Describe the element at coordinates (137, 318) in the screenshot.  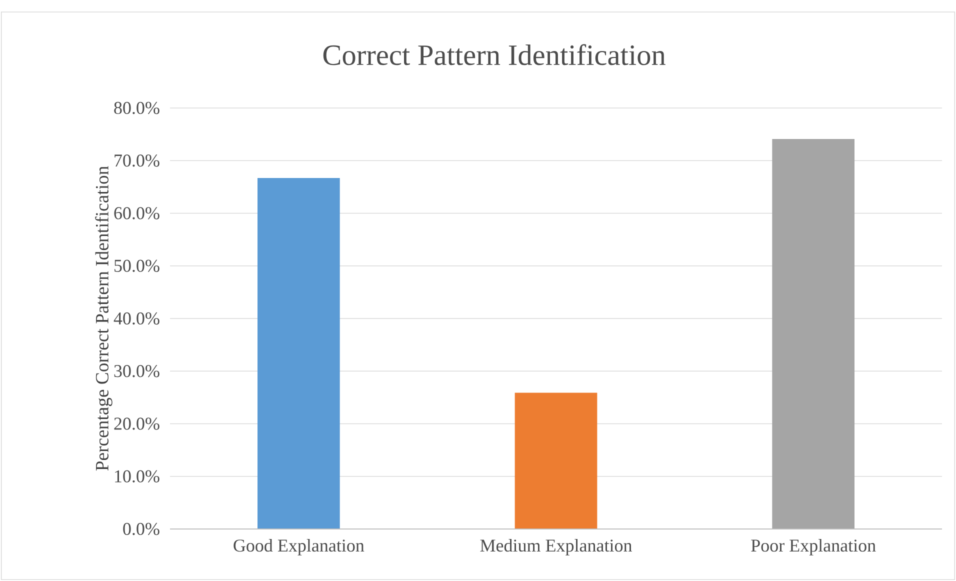
I see `y-tick-label: 40.0%` at that location.